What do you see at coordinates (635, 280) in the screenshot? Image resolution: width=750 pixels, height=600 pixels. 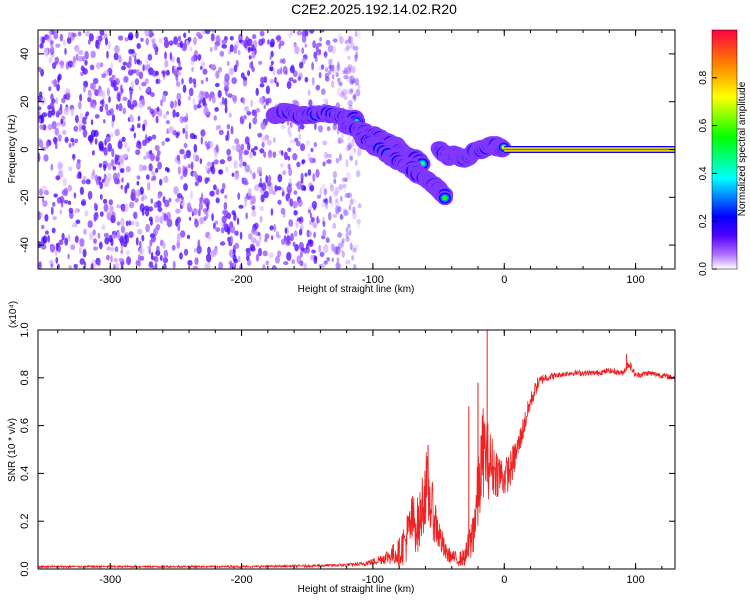 I see `x-tick-label: 100` at bounding box center [635, 280].